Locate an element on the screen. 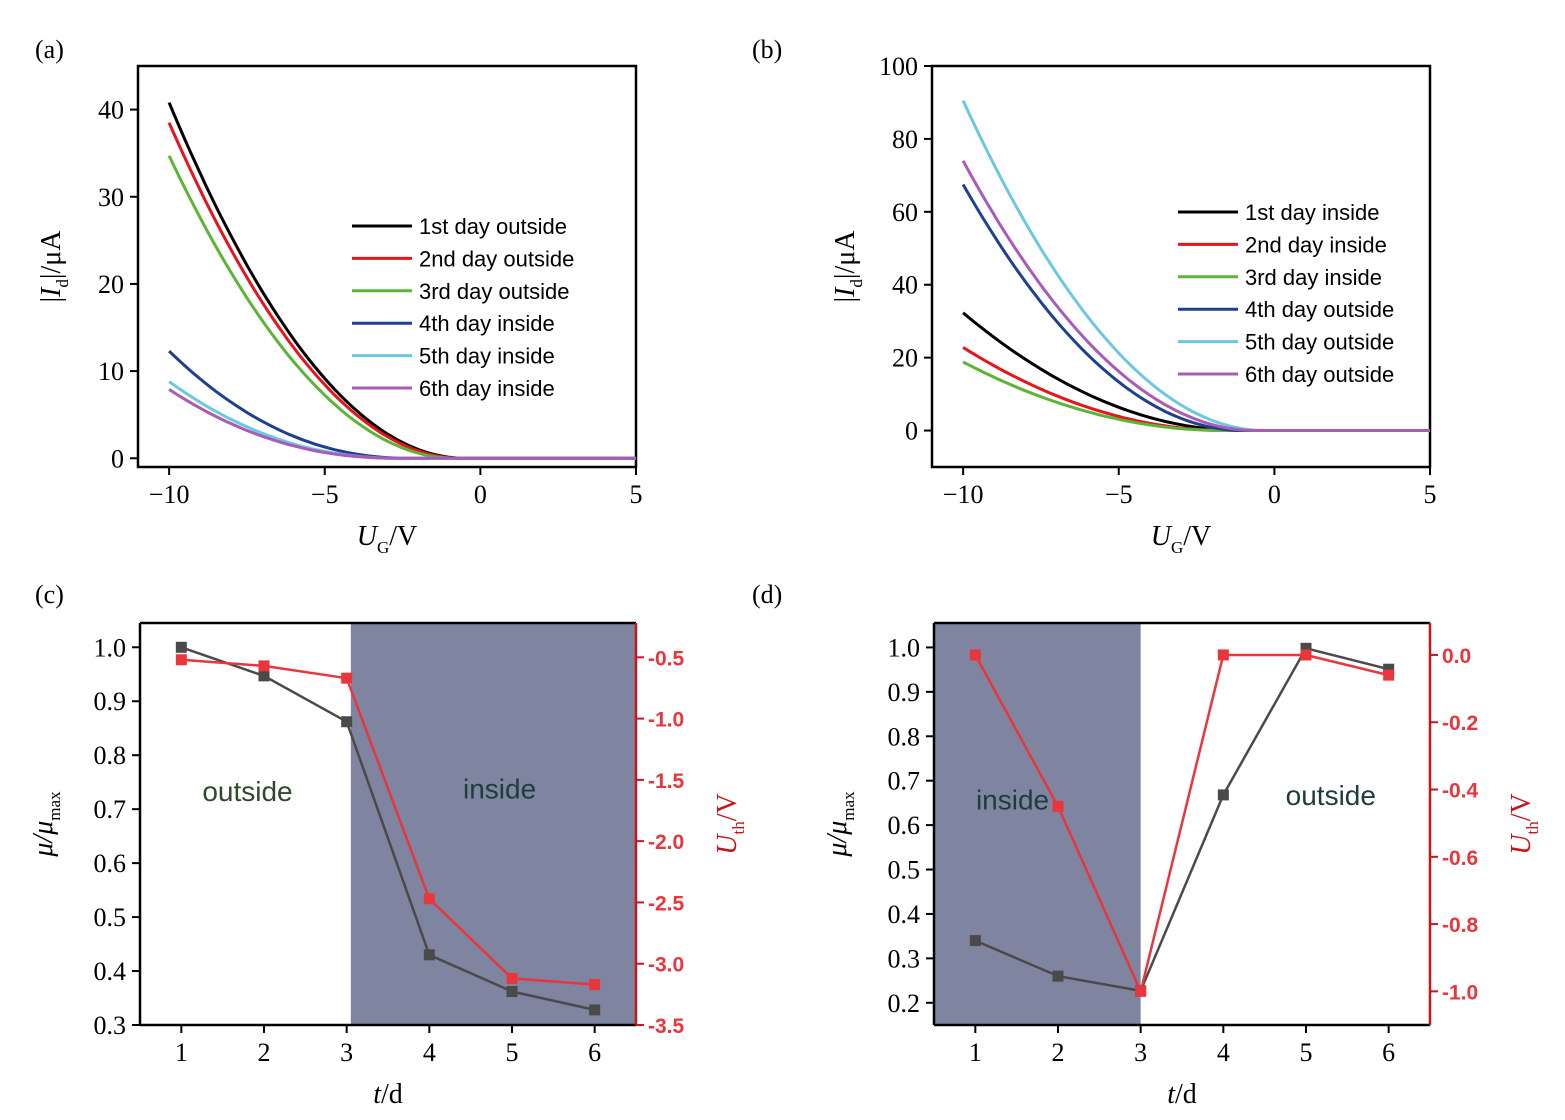 The width and height of the screenshot is (1565, 1120). panel-label: (b) is located at coordinates (767, 49).